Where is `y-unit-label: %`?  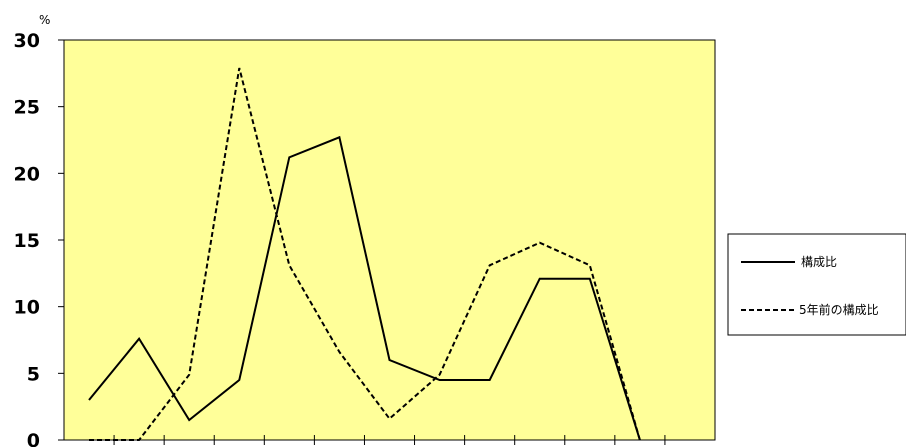
y-unit-label: % is located at coordinates (44, 20).